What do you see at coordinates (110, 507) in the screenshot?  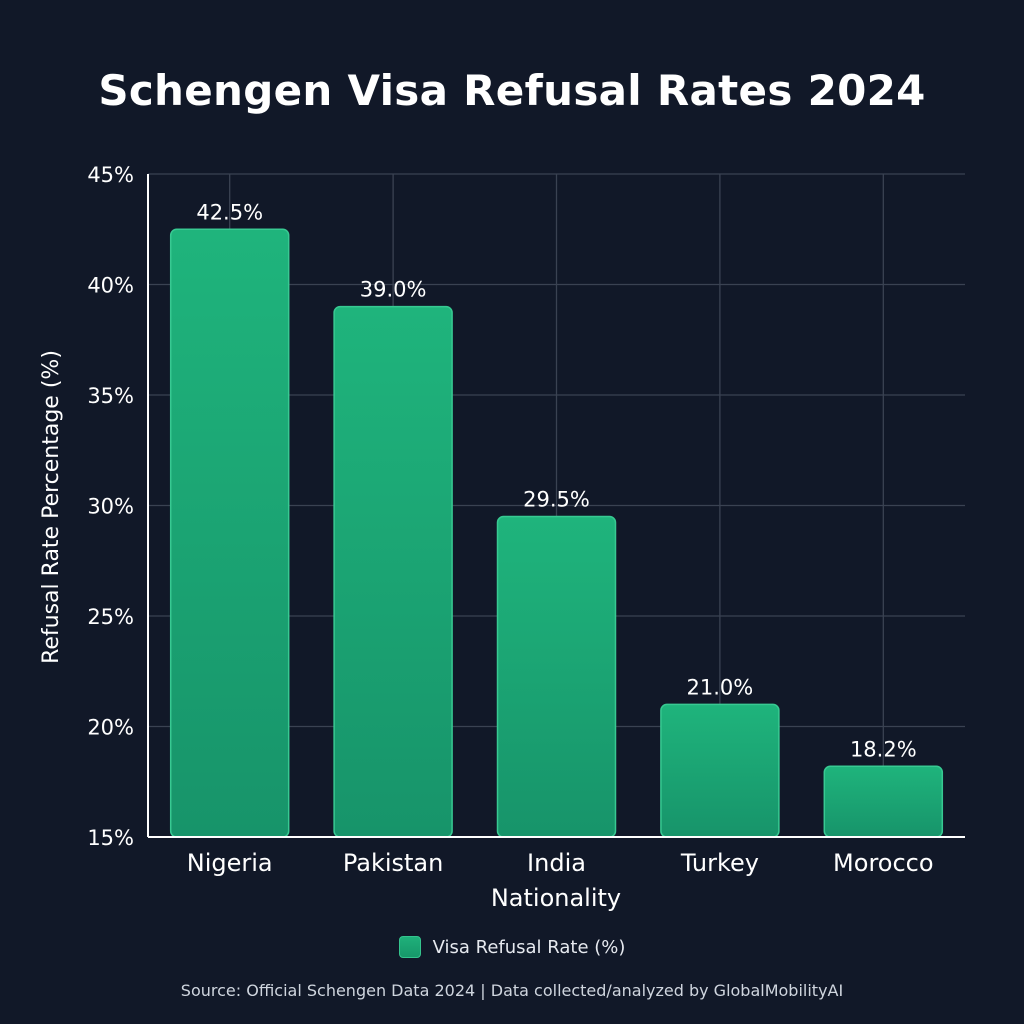 I see `y-tick-label: 30%` at bounding box center [110, 507].